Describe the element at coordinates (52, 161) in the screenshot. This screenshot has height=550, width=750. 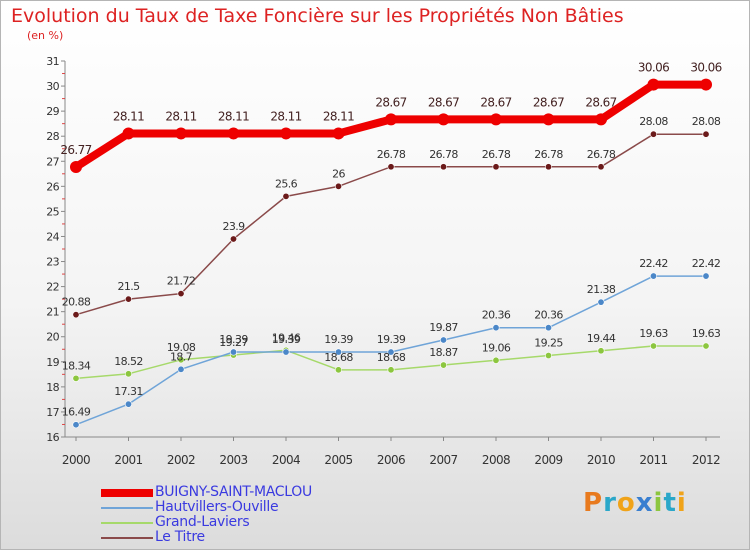
I see `y-tick-label: 27` at that location.